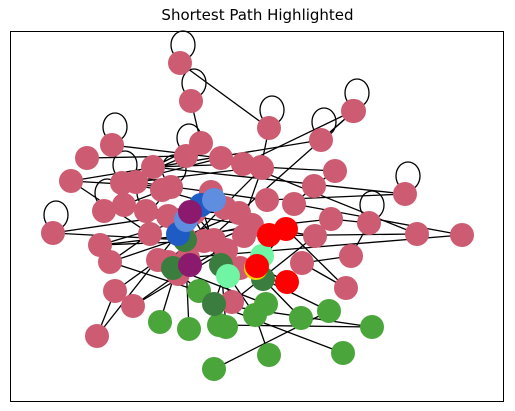 Image resolution: width=515 pixels, height=411 pixels. Describe the element at coordinates (186, 156) in the screenshot. I see `node-n10` at that location.